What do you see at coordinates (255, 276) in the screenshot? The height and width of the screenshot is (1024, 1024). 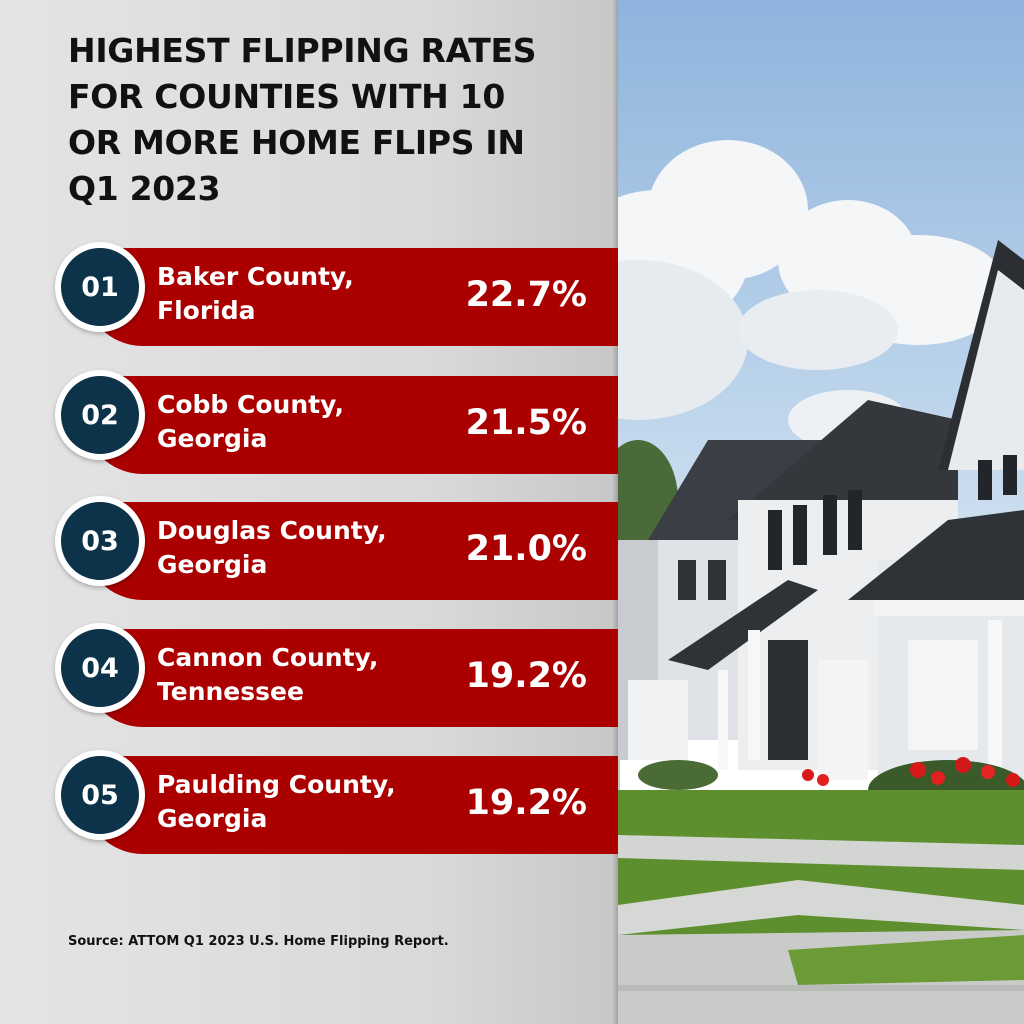 I see `county-line: Baker County,` at bounding box center [255, 276].